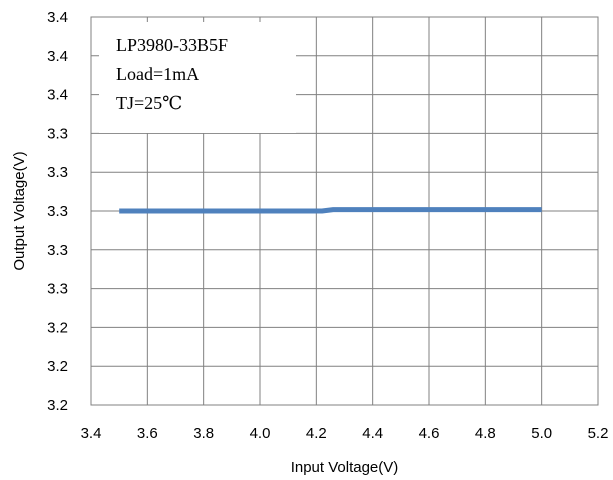  I want to click on annotation-background, so click(197, 77).